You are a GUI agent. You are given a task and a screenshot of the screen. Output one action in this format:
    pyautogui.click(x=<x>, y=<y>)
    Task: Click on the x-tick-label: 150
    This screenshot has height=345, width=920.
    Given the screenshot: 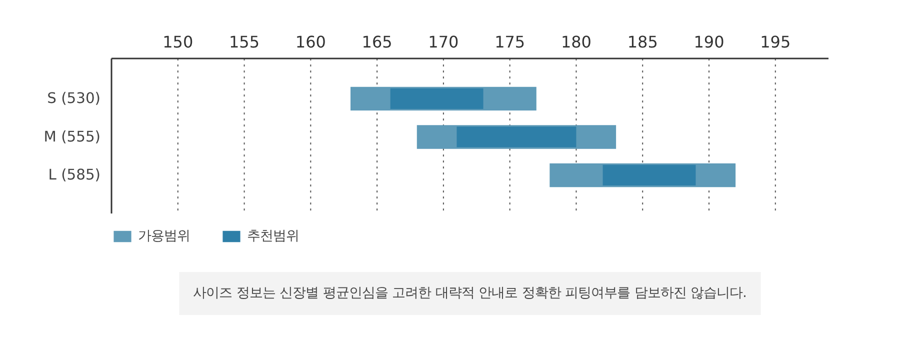 What is the action you would take?
    pyautogui.click(x=178, y=42)
    